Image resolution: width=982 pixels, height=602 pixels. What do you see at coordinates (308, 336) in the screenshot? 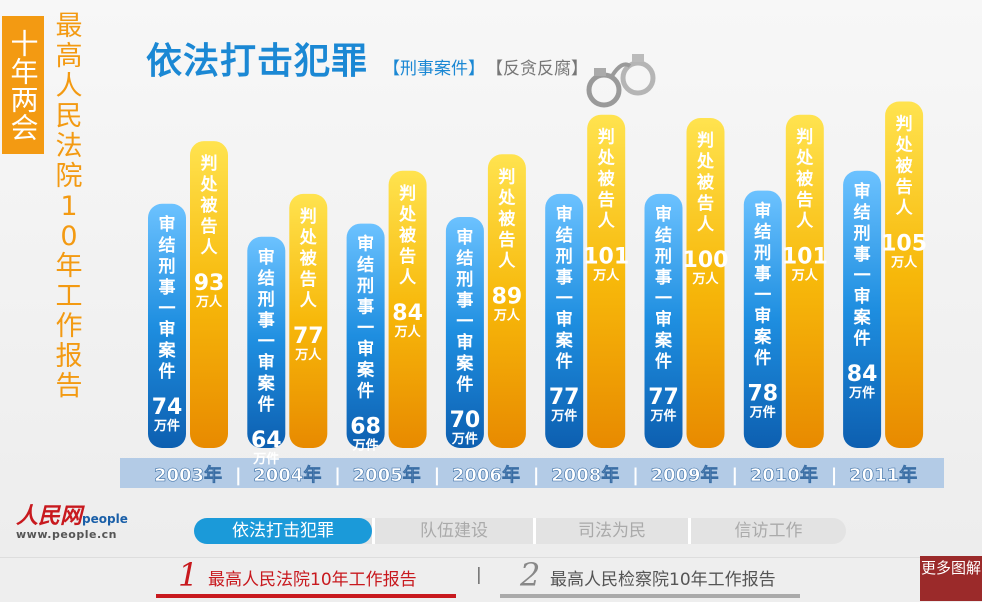
I see `data-label-defendants: 77` at bounding box center [308, 336].